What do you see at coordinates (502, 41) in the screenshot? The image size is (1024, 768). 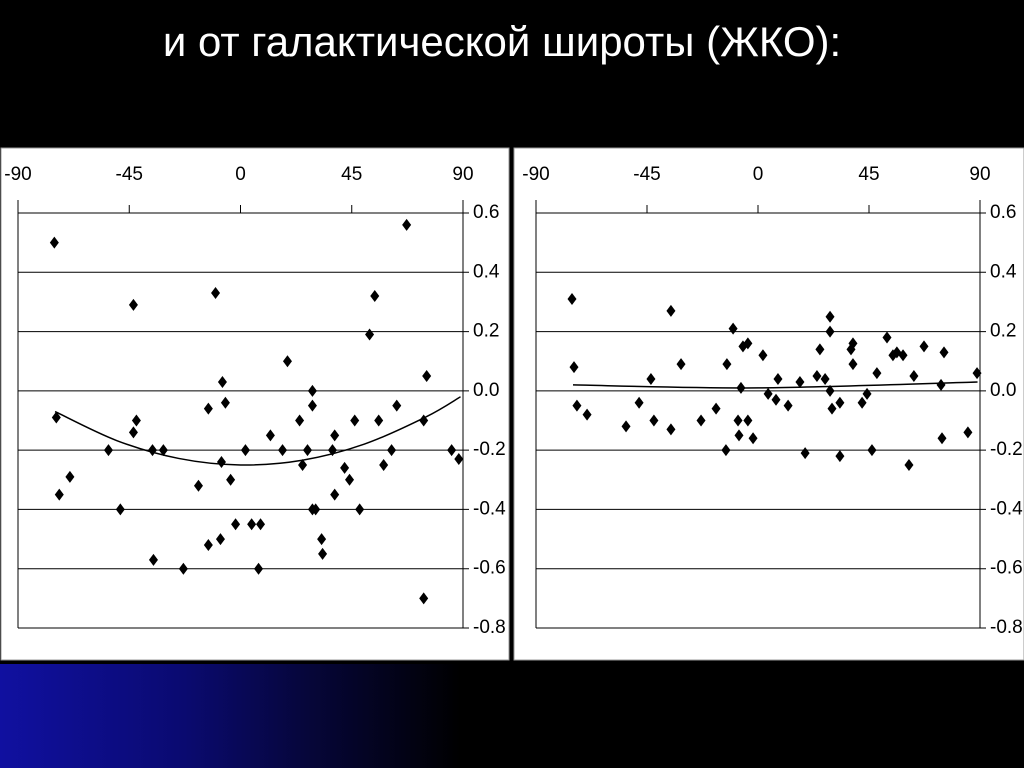 I see `slide-title: и от галактической широты (ЖКО):` at bounding box center [502, 41].